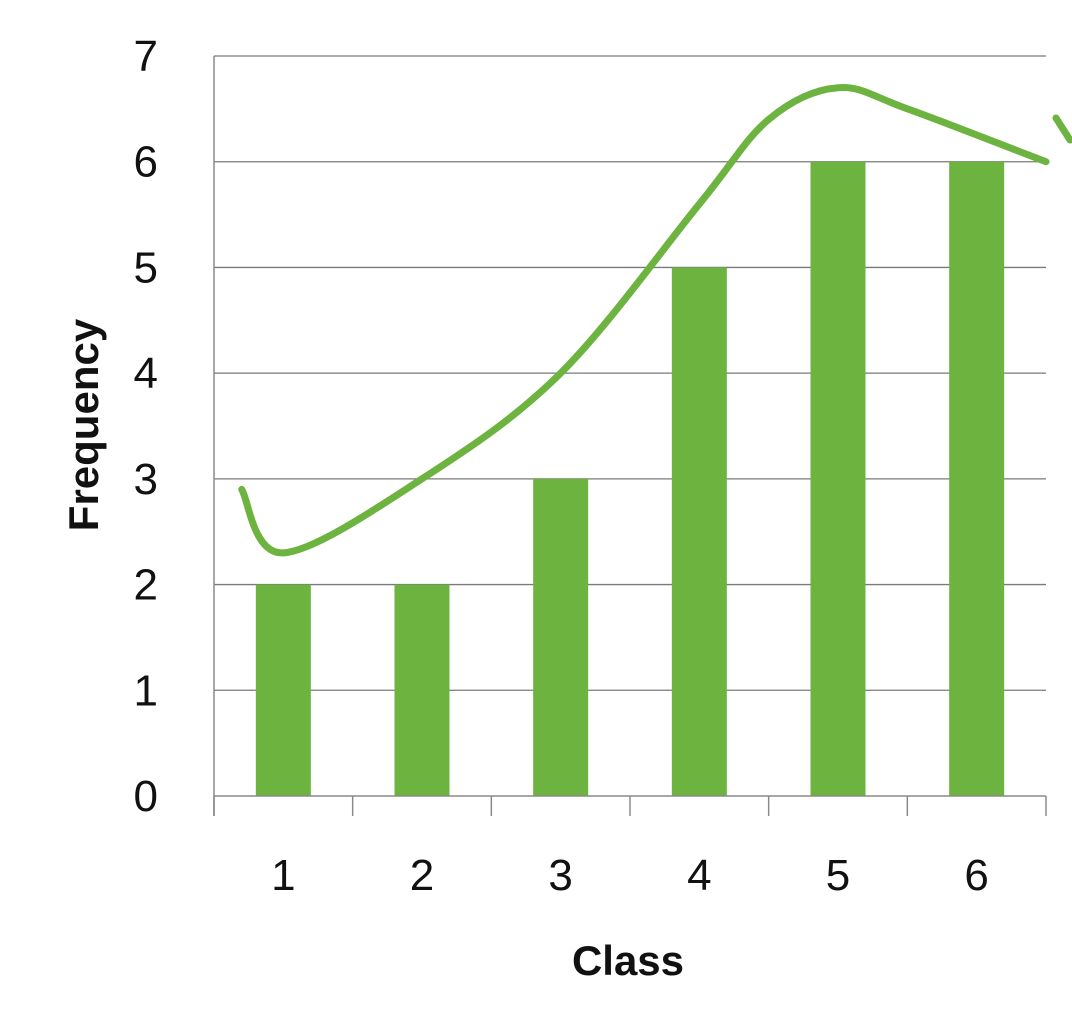  Describe the element at coordinates (699, 875) in the screenshot. I see `x-tick-label-4: 4` at that location.